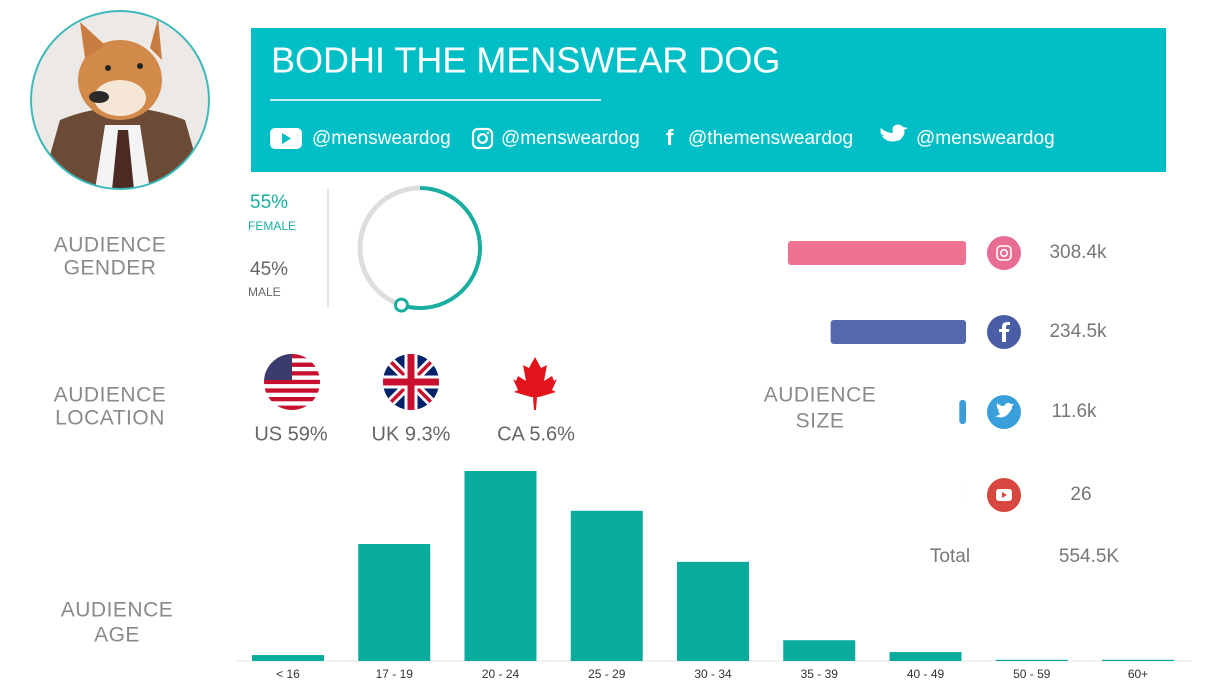 Image resolution: width=1217 pixels, height=695 pixels. What do you see at coordinates (291, 434) in the screenshot?
I see `location-label: US 59%` at bounding box center [291, 434].